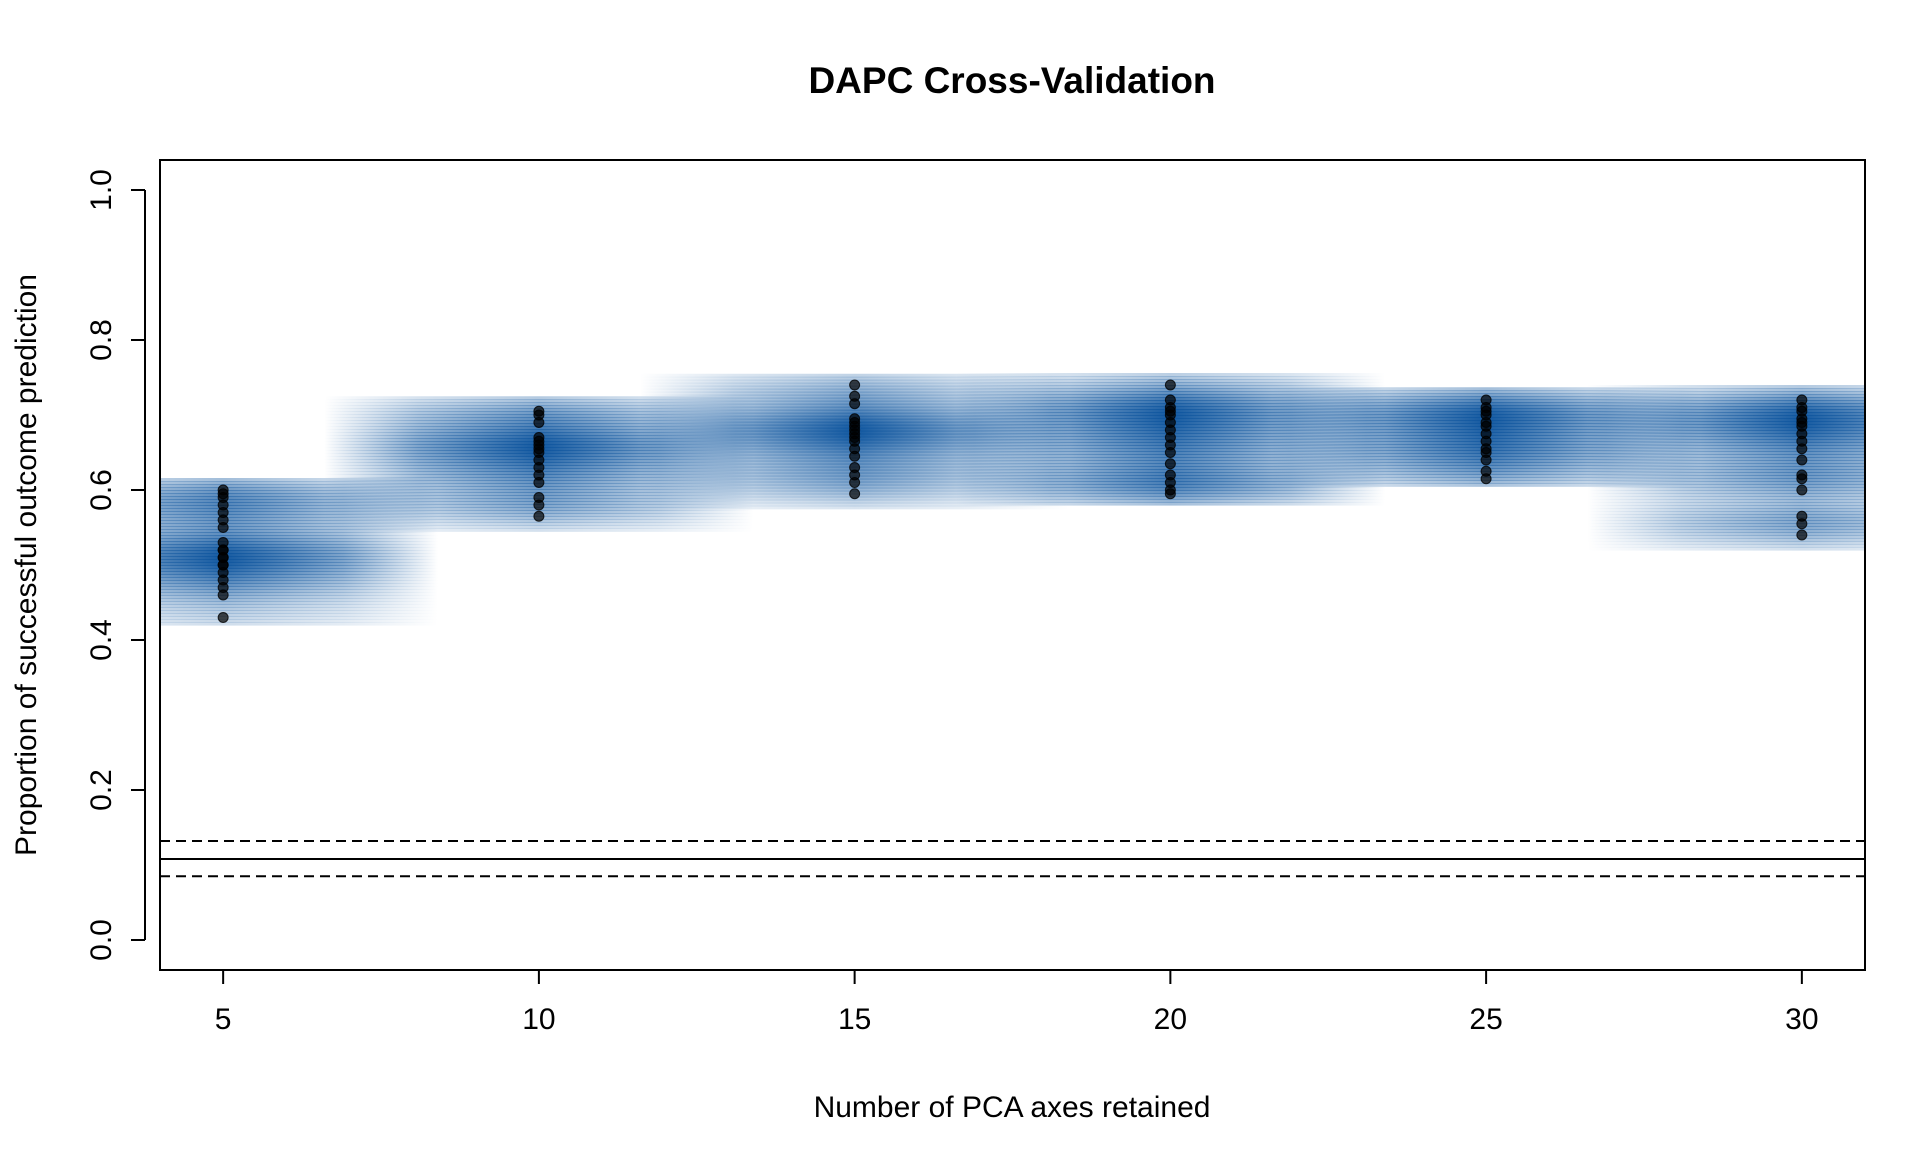 The width and height of the screenshot is (1920, 1152). What do you see at coordinates (1170, 1019) in the screenshot?
I see `x-tick-label: 20` at bounding box center [1170, 1019].